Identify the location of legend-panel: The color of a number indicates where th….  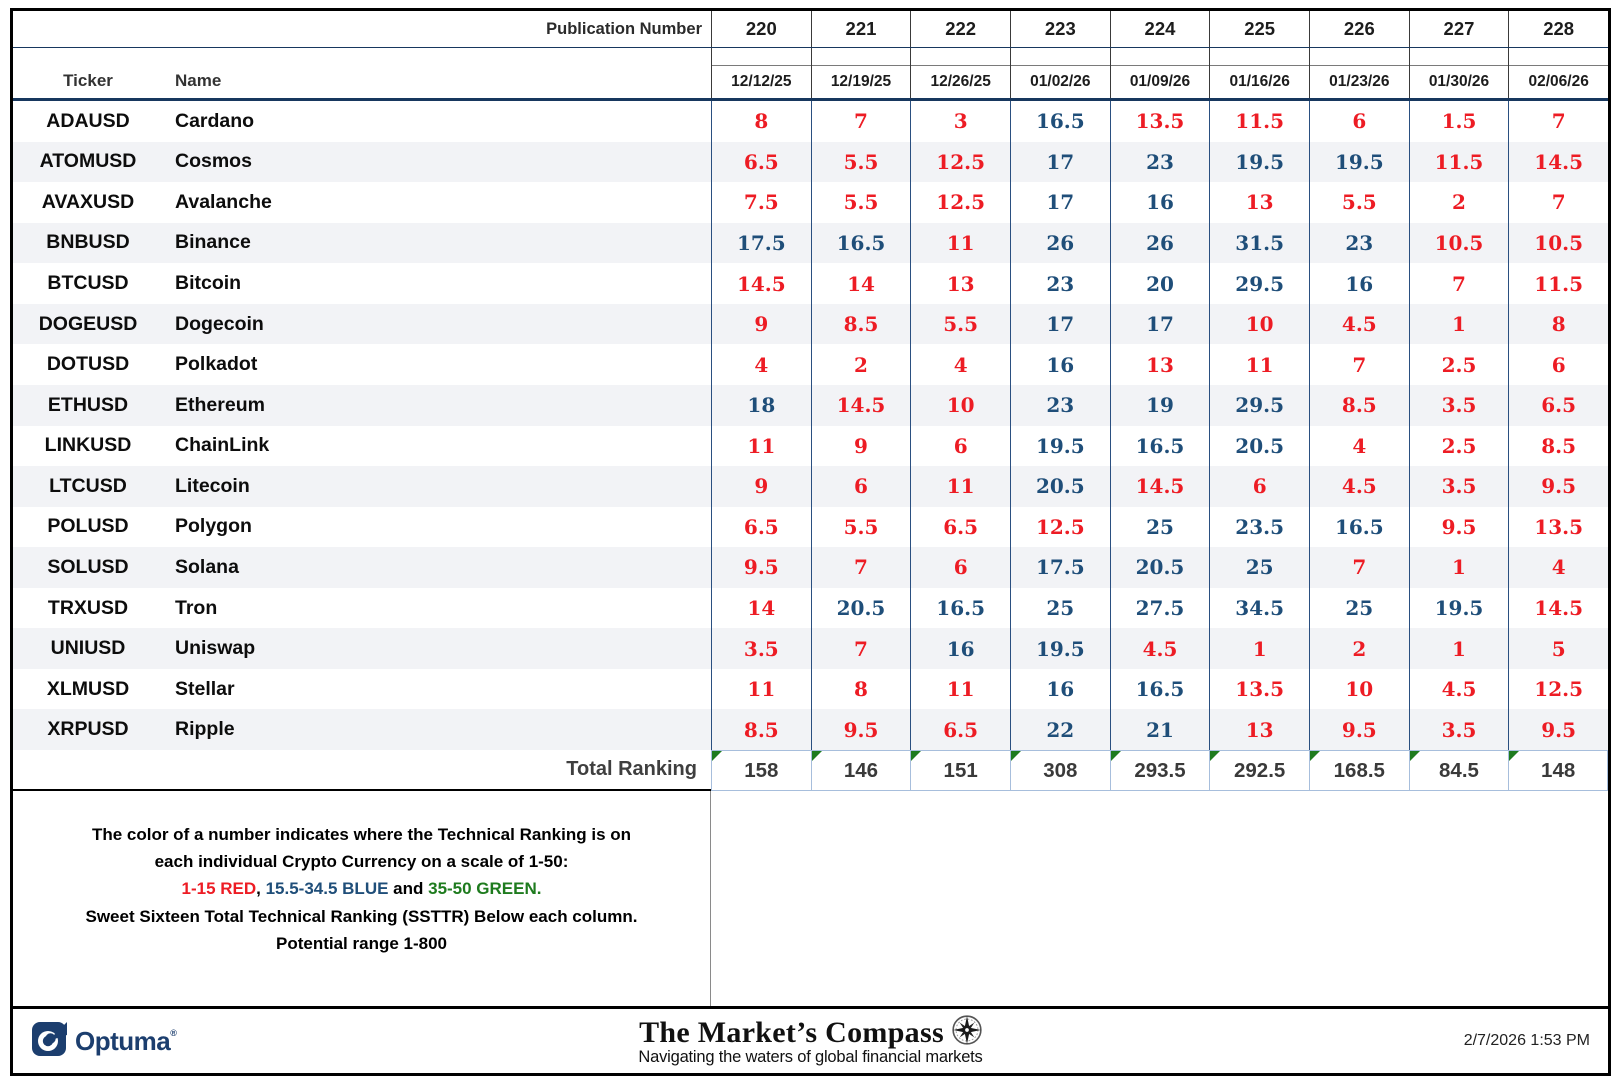
(362, 898).